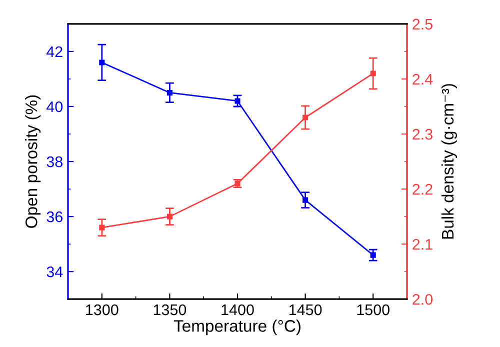 This screenshot has width=500, height=347. Describe the element at coordinates (422, 79) in the screenshot. I see `y2-tick-label: 2.4` at that location.